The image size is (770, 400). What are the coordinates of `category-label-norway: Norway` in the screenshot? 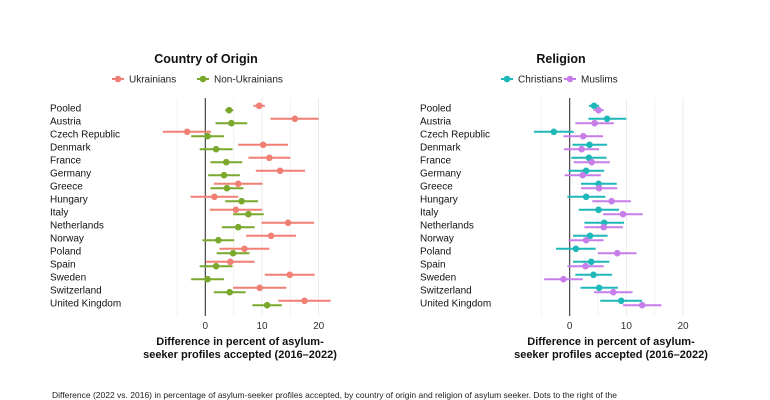 It's located at (437, 239).